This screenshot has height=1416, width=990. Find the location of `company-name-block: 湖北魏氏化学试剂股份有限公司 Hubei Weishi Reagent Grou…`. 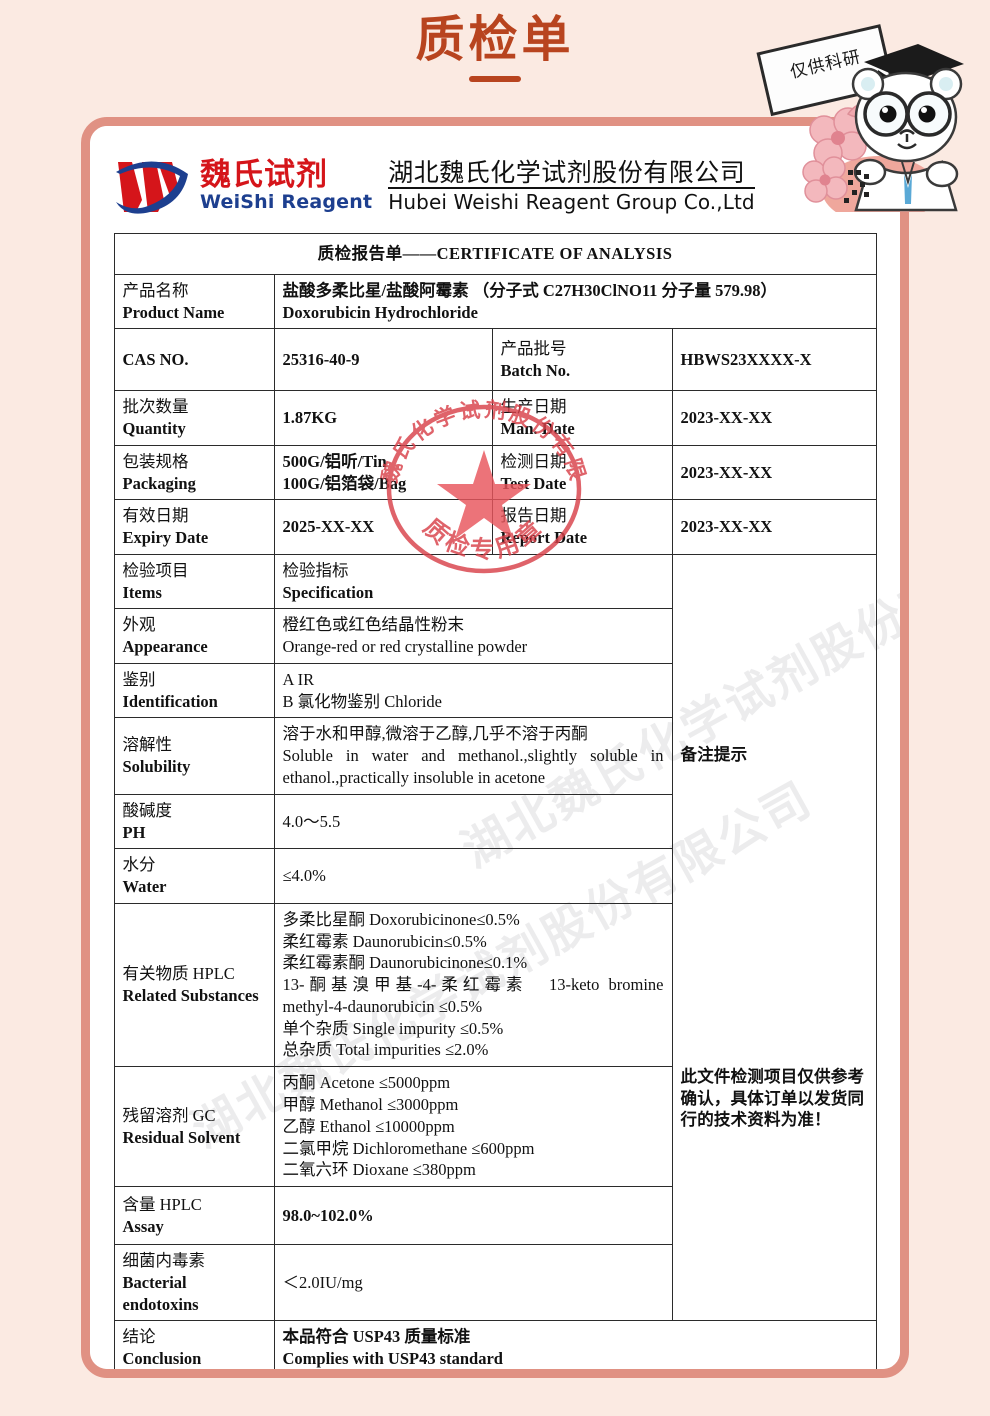

company-name-block: 湖北魏氏化学试剂股份有限公司 Hubei Weishi Reagent Grou… is located at coordinates (644, 185).